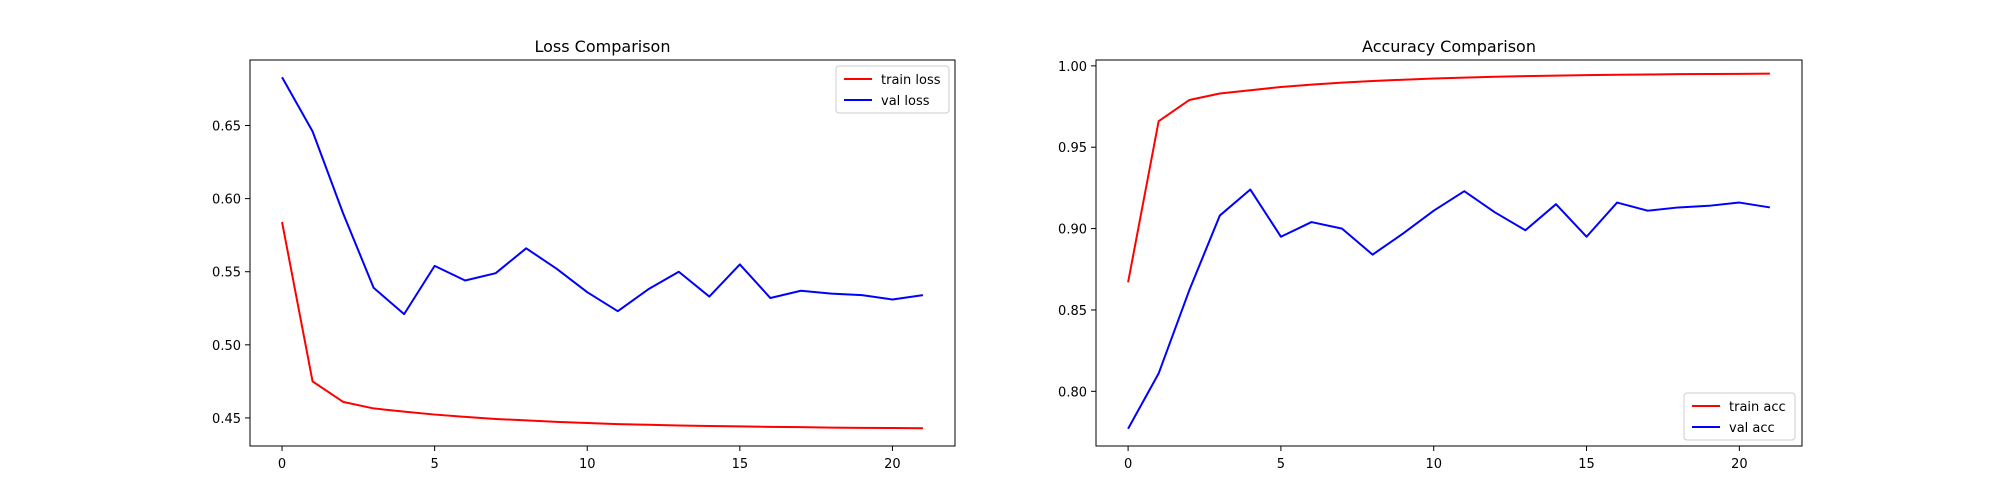 Image resolution: width=2000 pixels, height=500 pixels. I want to click on legend: train loss val loss, so click(892, 89).